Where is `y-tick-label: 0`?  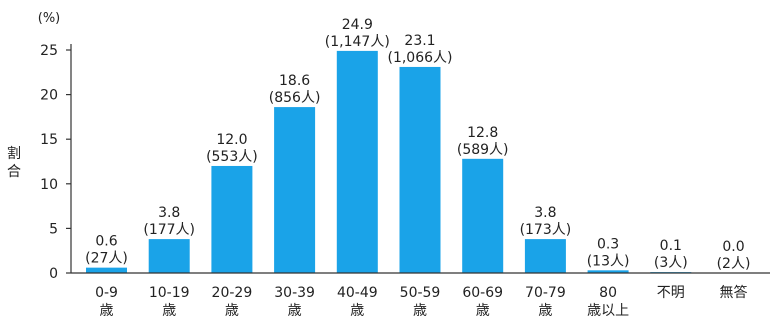
y-tick-label: 0 is located at coordinates (53, 274).